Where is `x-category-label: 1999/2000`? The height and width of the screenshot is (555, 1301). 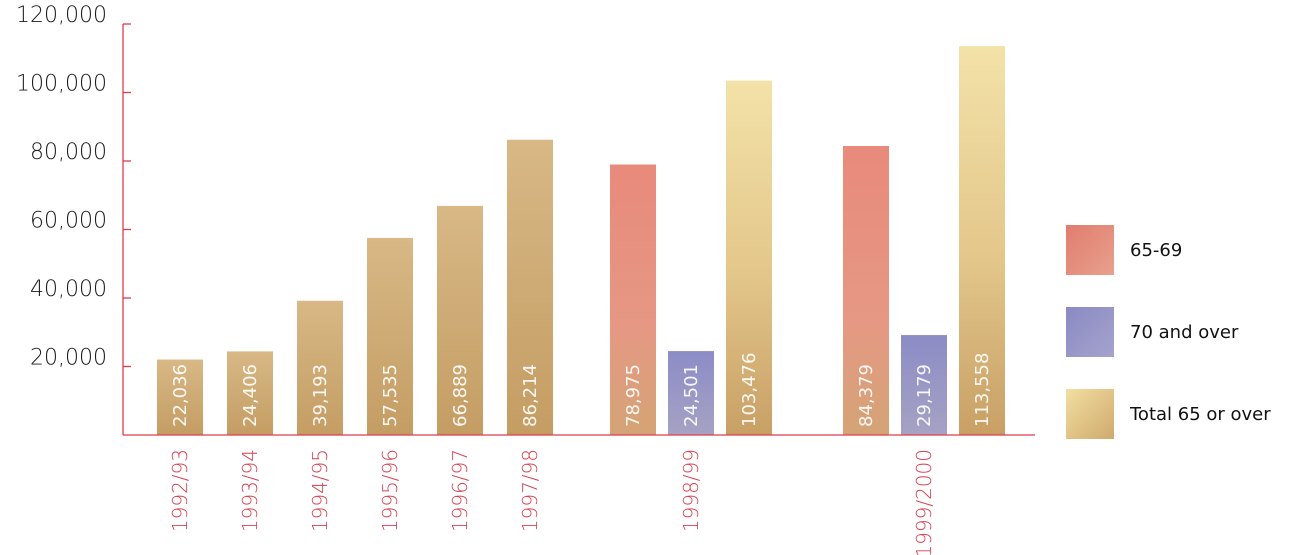 x-category-label: 1999/2000 is located at coordinates (924, 502).